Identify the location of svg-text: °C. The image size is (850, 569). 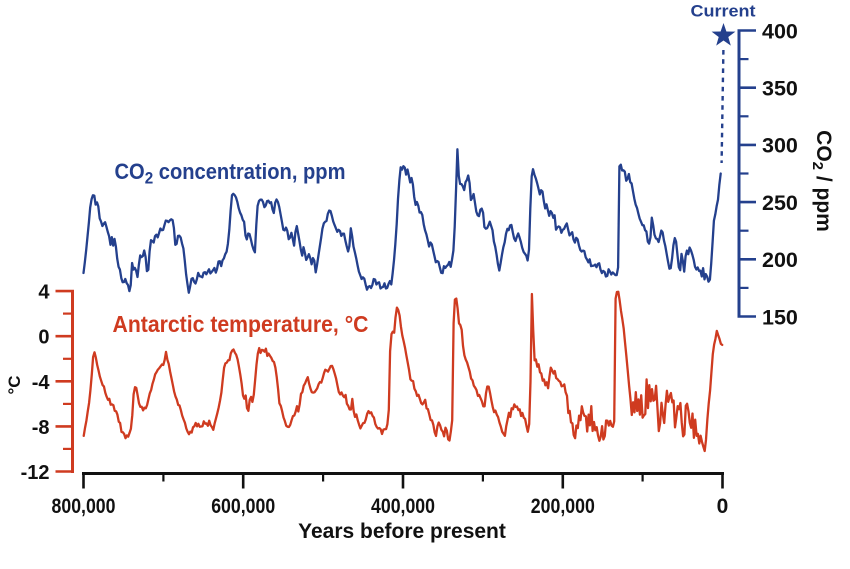
(14, 384).